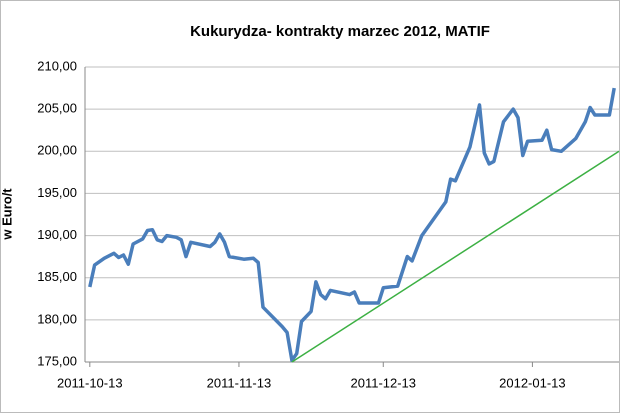  What do you see at coordinates (57, 150) in the screenshot?
I see `y-tick-label: 200,00` at bounding box center [57, 150].